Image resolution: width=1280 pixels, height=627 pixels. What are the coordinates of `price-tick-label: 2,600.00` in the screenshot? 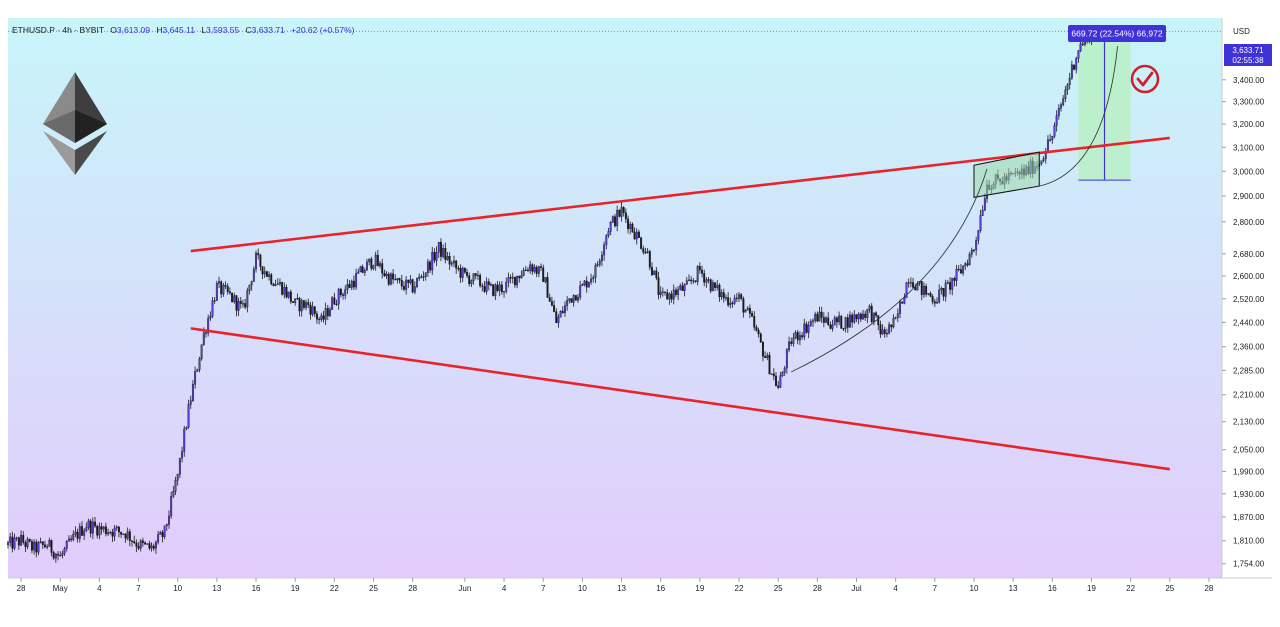 It's located at (1249, 276).